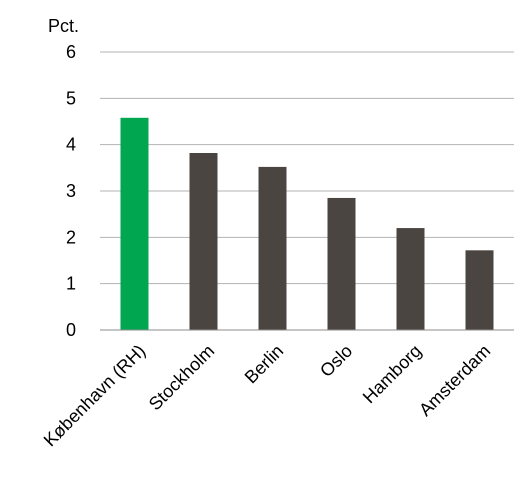 Image resolution: width=530 pixels, height=485 pixels. Describe the element at coordinates (336, 361) in the screenshot. I see `x-tick-label: Oslo` at that location.